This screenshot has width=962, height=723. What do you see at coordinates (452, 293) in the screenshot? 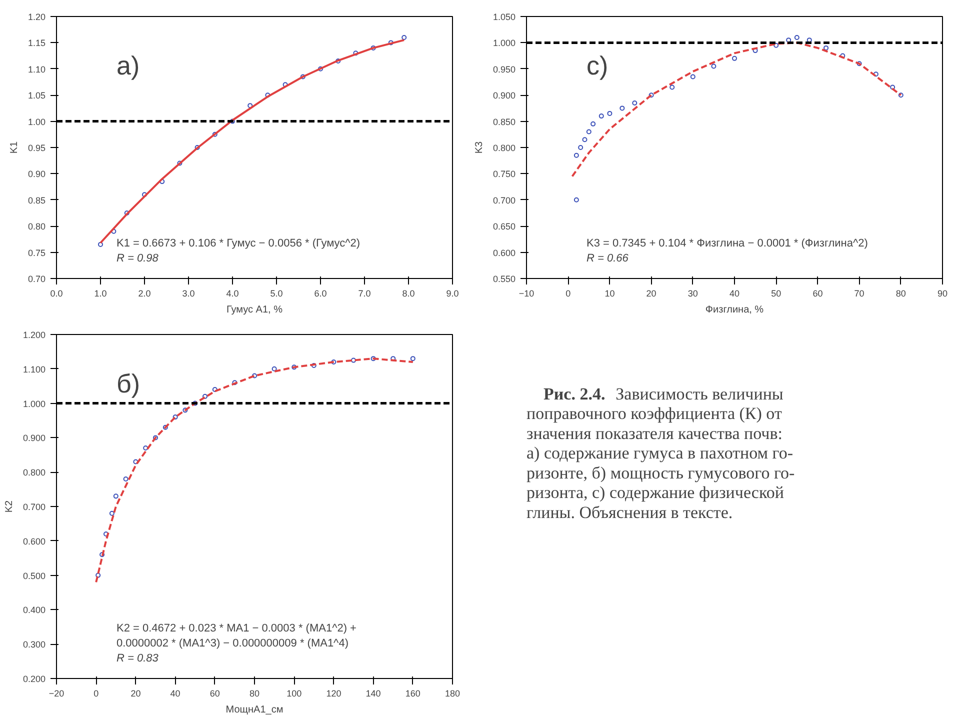
I see `x-tick-label: 9.0` at bounding box center [452, 293].